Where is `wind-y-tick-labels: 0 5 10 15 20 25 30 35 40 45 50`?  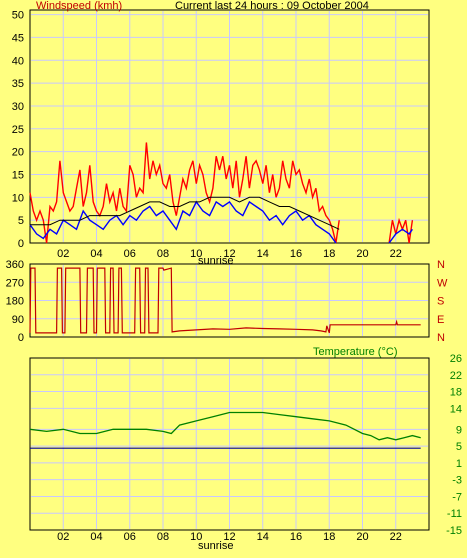 wind-y-tick-labels: 0 5 10 15 20 25 30 35 40 45 50 is located at coordinates (18, 130).